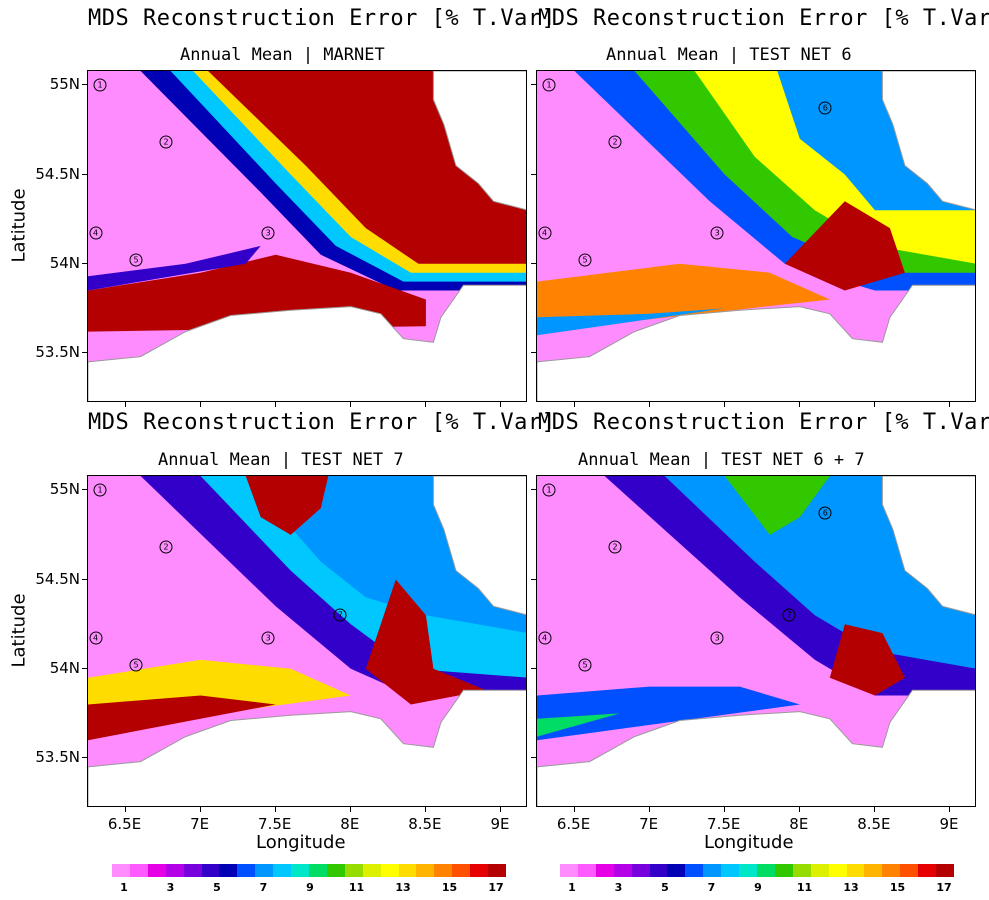 Image resolution: width=989 pixels, height=900 pixels. I want to click on x-tick-label: 6.5E, so click(573, 824).